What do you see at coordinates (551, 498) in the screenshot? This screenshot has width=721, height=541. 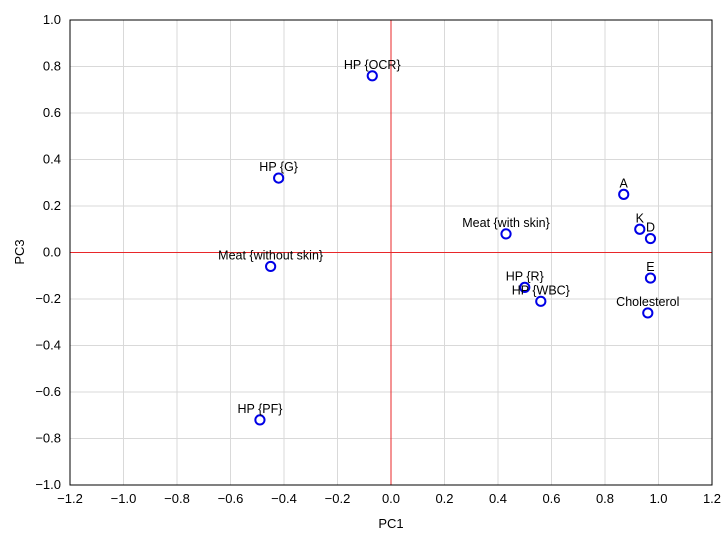 I see `x-tick-label: 0.6` at bounding box center [551, 498].